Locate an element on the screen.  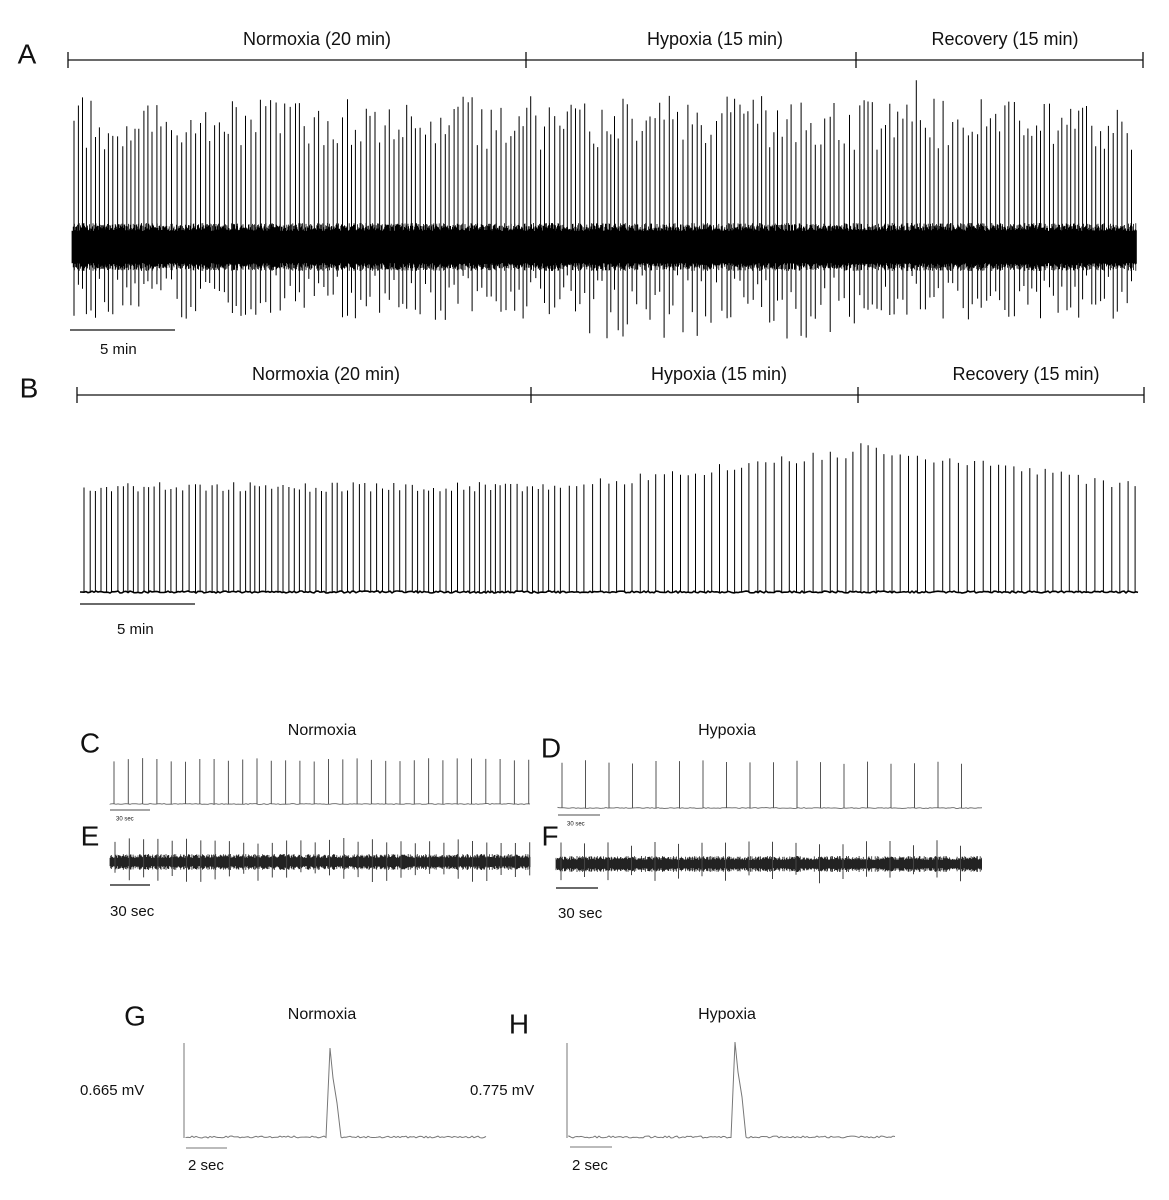
panel-label: G is located at coordinates (135, 1015).